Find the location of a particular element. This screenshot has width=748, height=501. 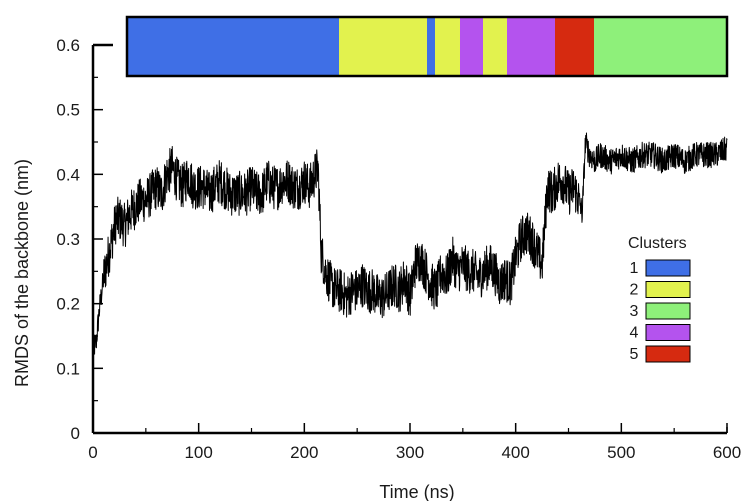

x-tick-label: 600 is located at coordinates (727, 452).